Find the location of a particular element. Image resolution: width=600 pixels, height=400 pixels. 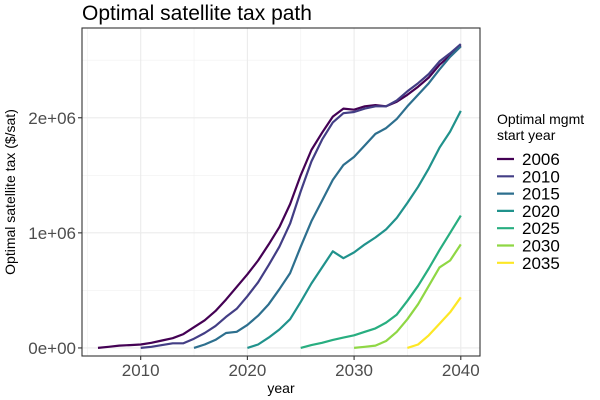

legend-label-2035: 2035 is located at coordinates (541, 263).